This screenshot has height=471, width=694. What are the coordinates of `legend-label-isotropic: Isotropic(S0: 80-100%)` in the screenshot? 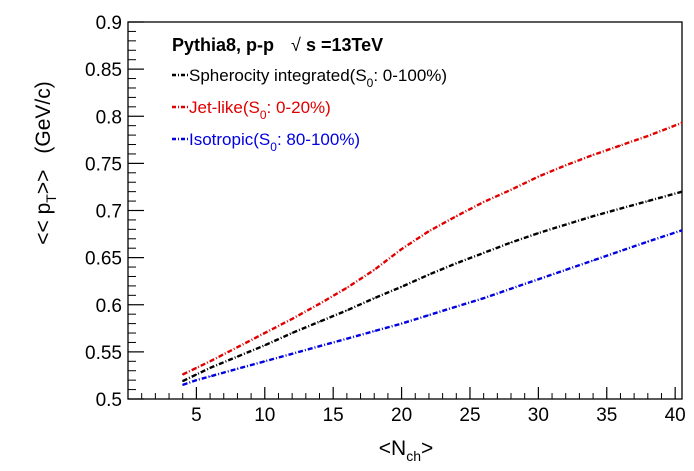 It's located at (274, 142).